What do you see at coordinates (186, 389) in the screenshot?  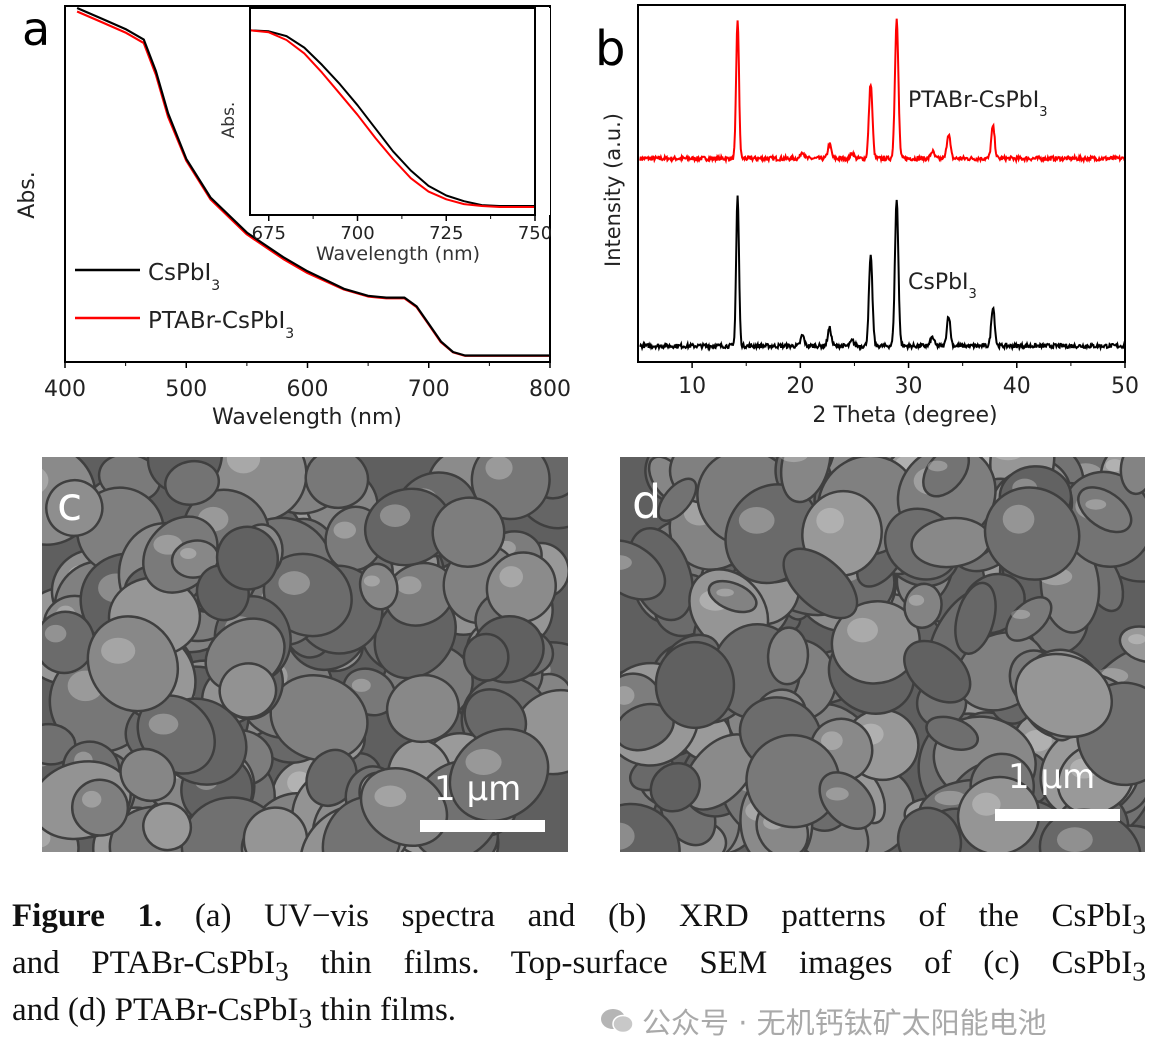 I see `x-tick-label: 500` at bounding box center [186, 389].